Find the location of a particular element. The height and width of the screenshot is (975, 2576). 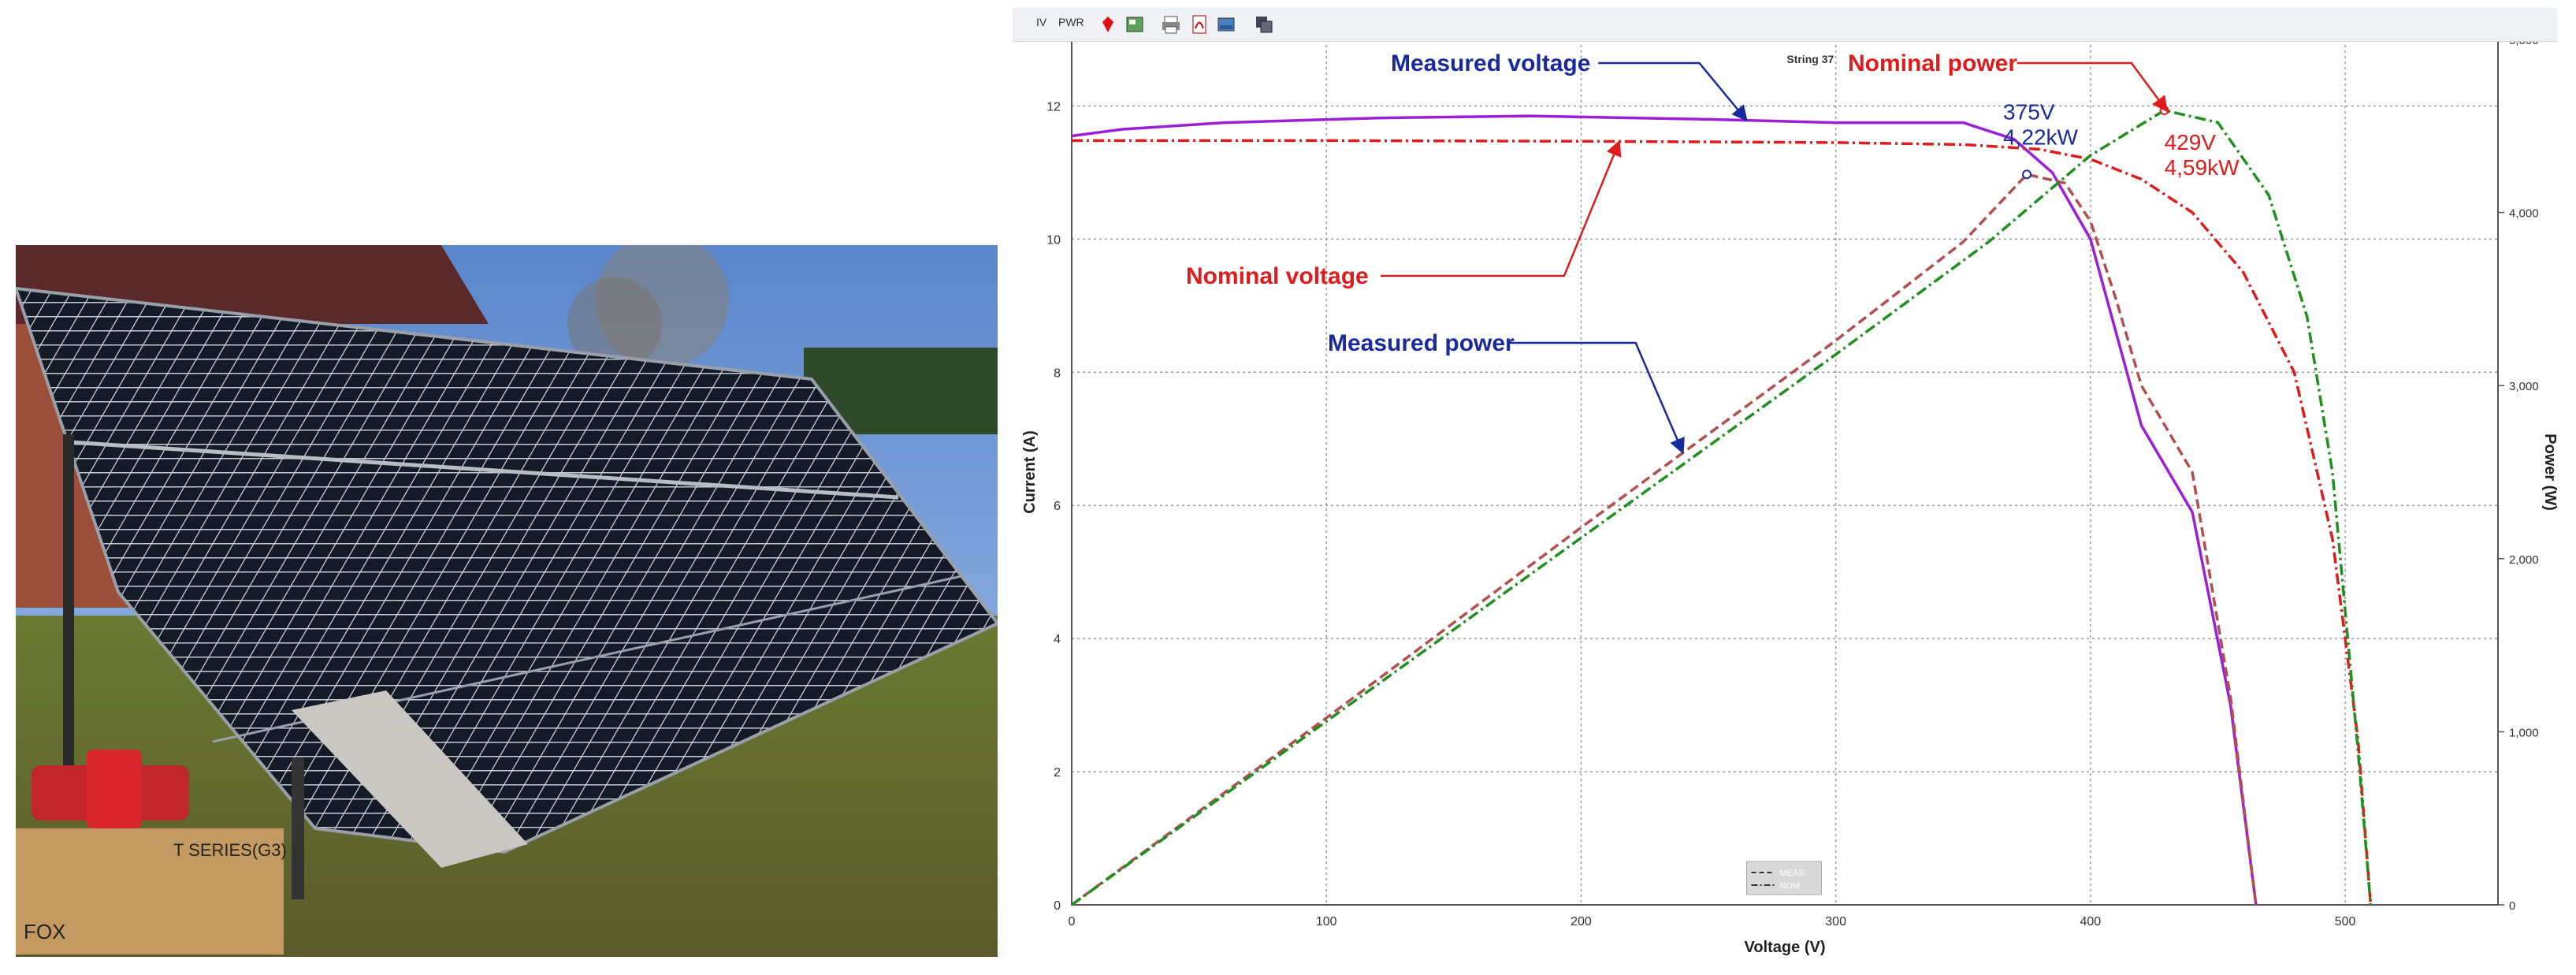

x-tick-label: 300 is located at coordinates (1835, 921).